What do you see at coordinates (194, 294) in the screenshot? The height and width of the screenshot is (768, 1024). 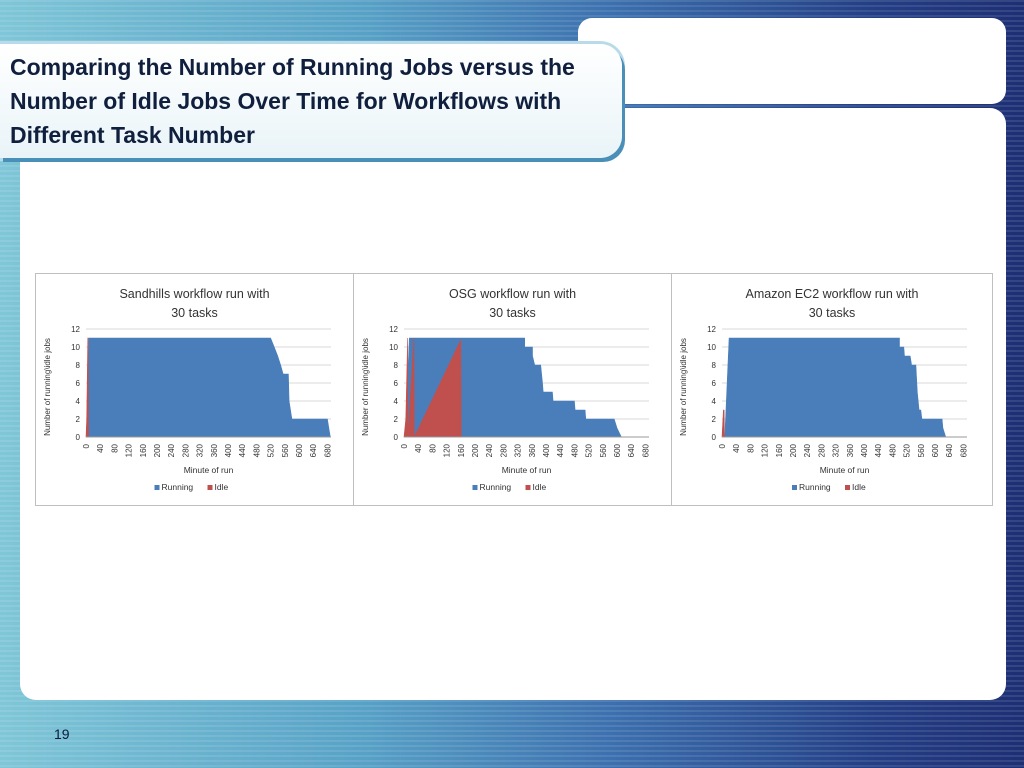 I see `chart-title: Sandhills workflow run with` at bounding box center [194, 294].